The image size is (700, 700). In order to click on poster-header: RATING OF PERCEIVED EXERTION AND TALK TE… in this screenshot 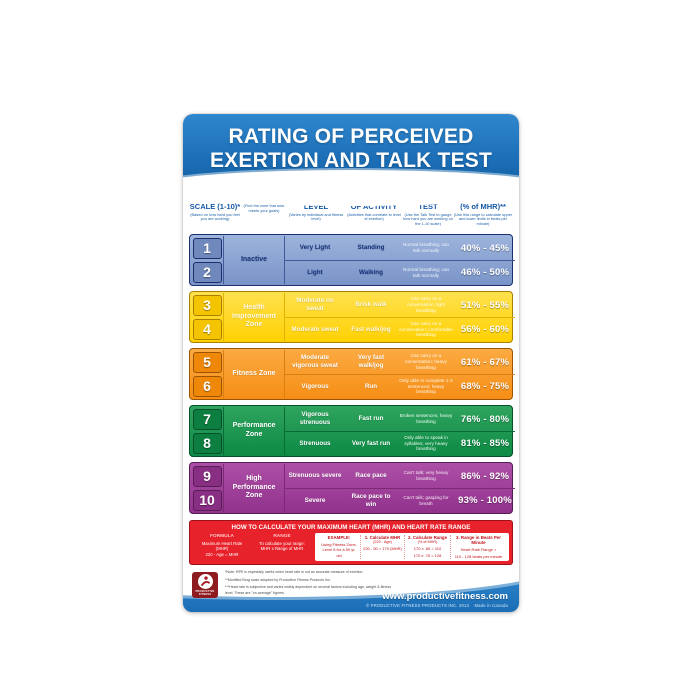, I will do `click(351, 160)`.